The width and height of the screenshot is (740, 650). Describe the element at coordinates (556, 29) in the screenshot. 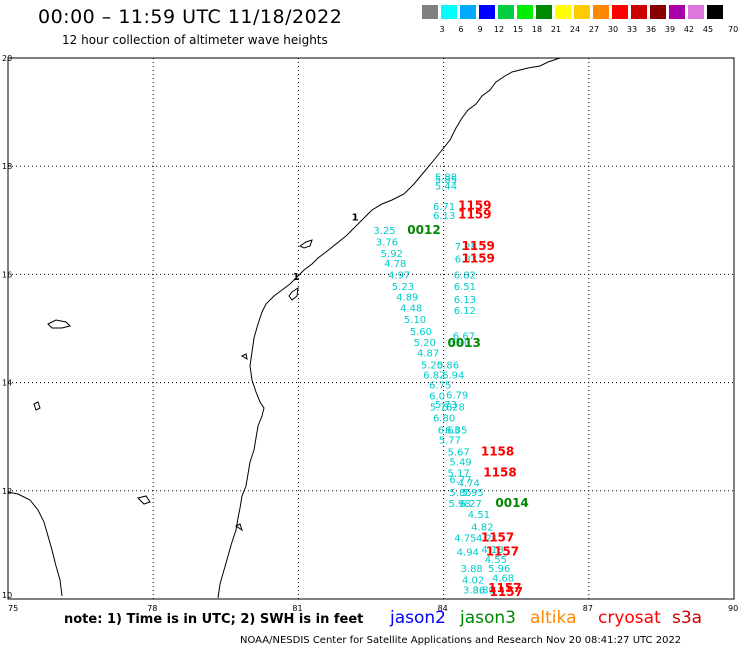

I see `scale-label: 21` at that location.